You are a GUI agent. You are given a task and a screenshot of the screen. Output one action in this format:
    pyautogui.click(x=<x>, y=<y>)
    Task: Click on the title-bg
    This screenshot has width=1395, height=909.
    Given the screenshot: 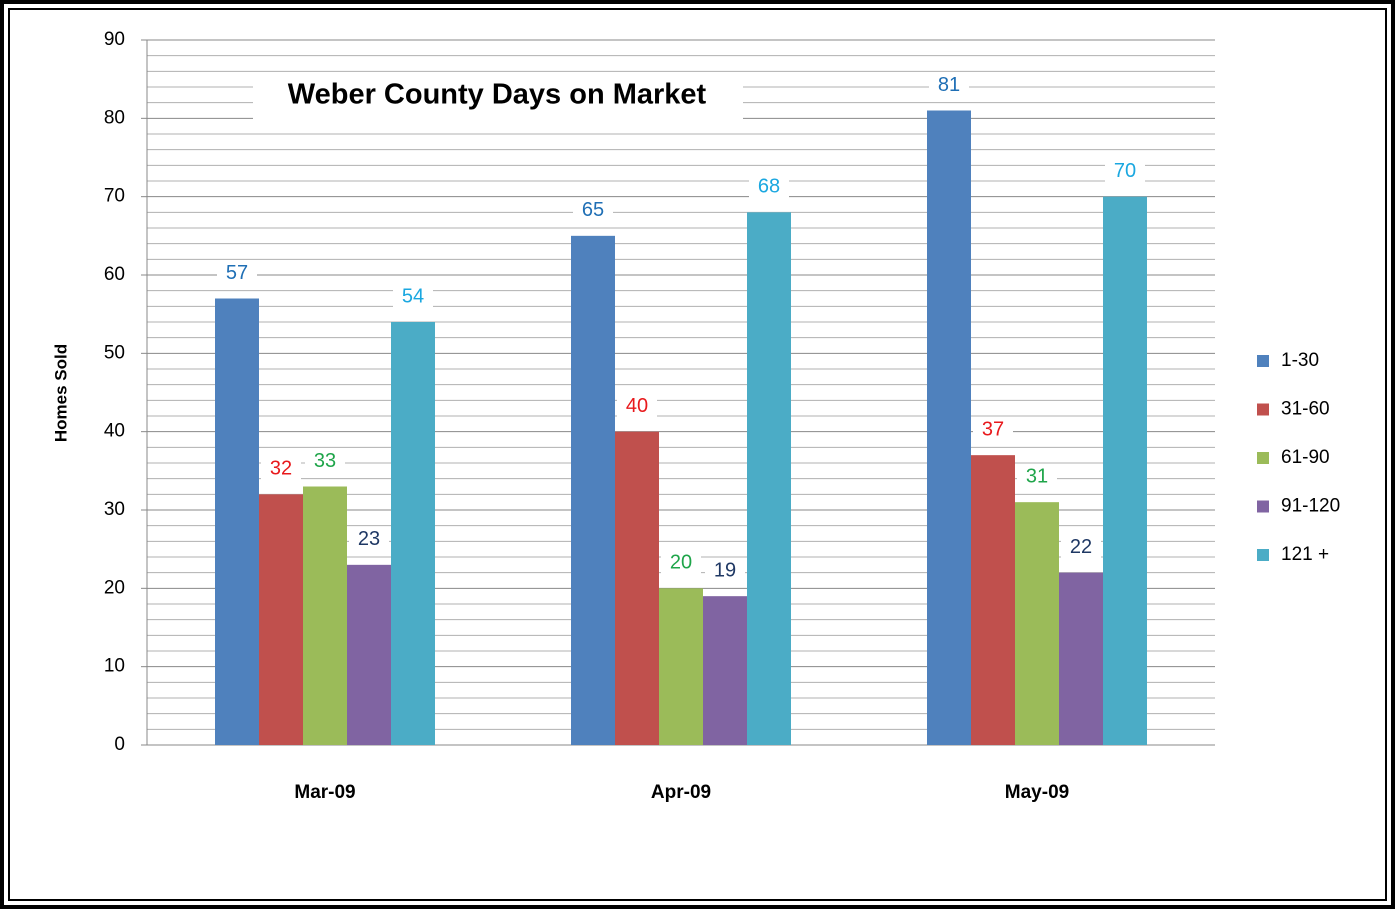 What is the action you would take?
    pyautogui.click(x=498, y=96)
    